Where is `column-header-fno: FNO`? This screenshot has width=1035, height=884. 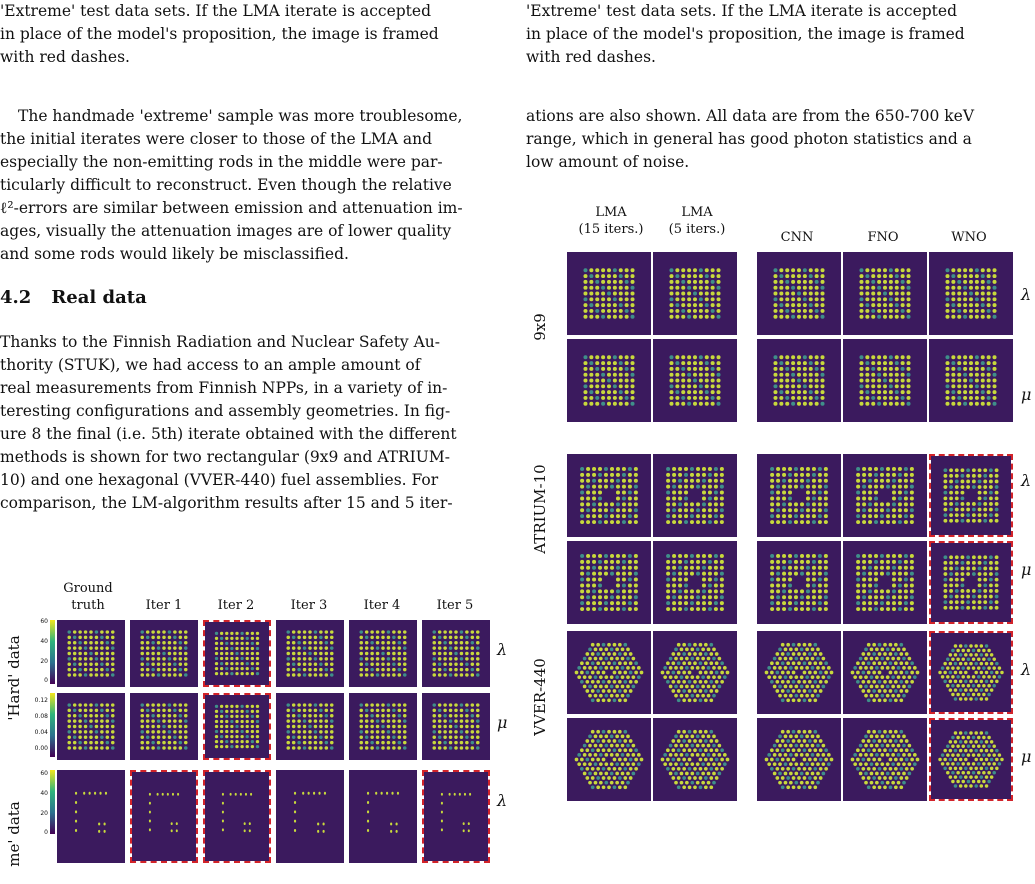
column-header-fno: FNO is located at coordinates (883, 237).